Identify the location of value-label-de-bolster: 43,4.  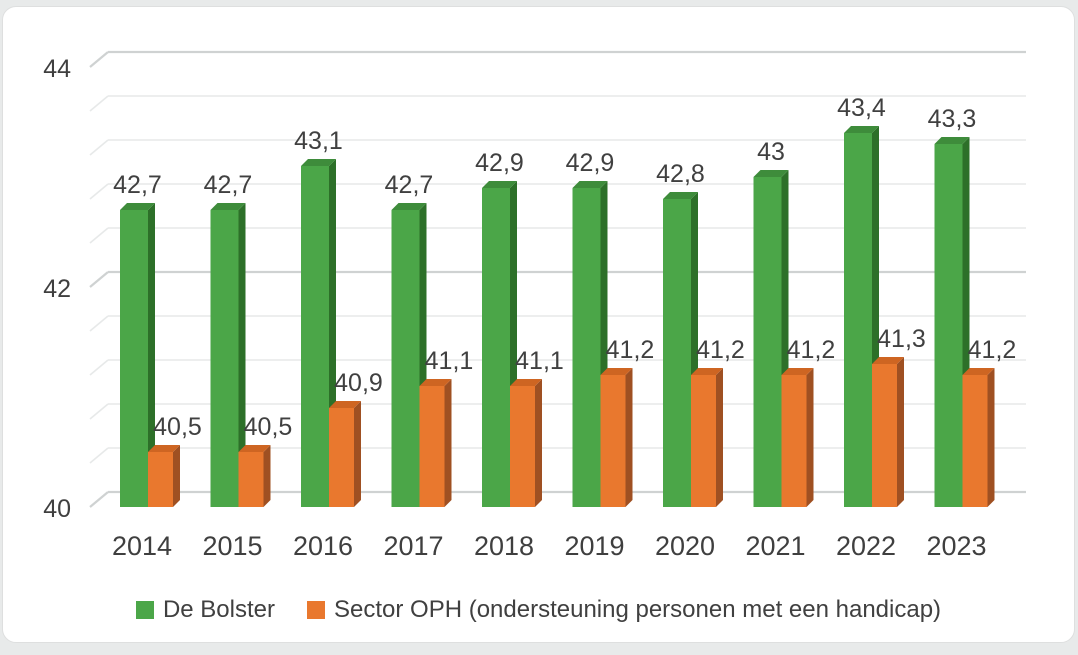
(861, 108).